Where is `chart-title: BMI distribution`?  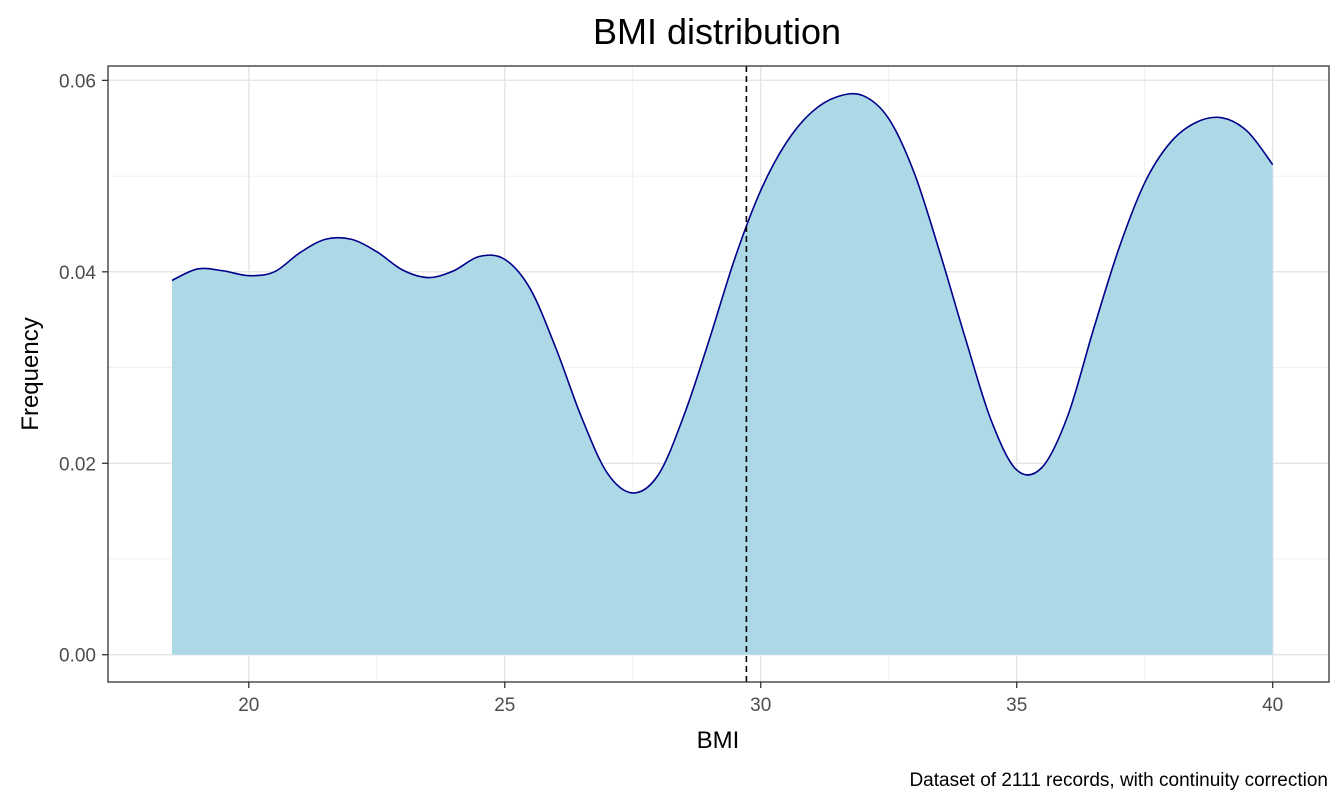
chart-title: BMI distribution is located at coordinates (717, 31).